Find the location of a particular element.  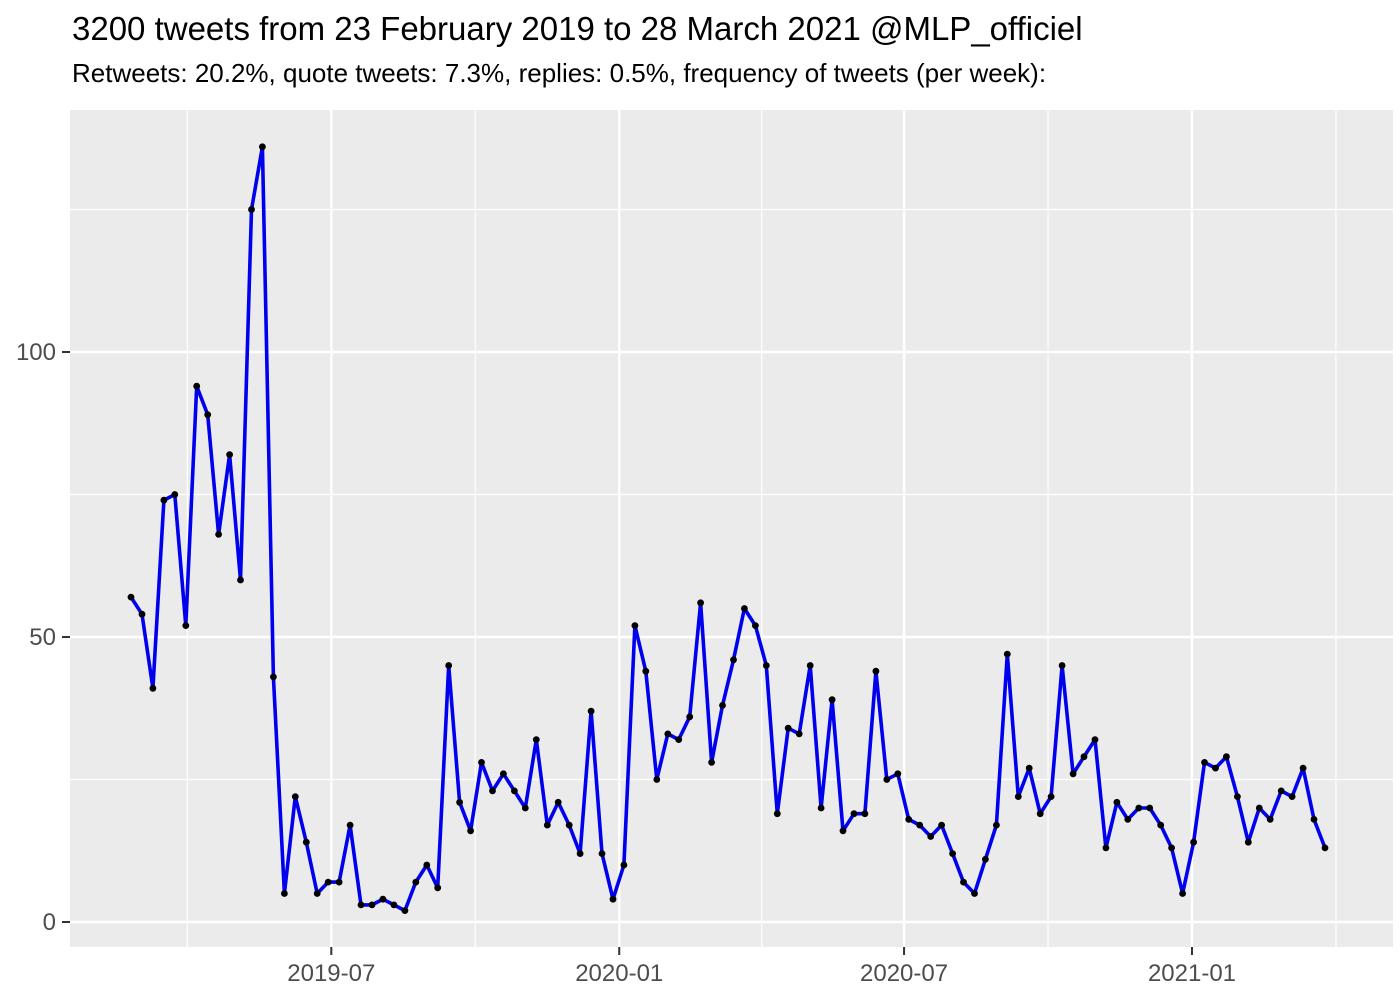

x-tick-label: 2020-07 is located at coordinates (904, 973).